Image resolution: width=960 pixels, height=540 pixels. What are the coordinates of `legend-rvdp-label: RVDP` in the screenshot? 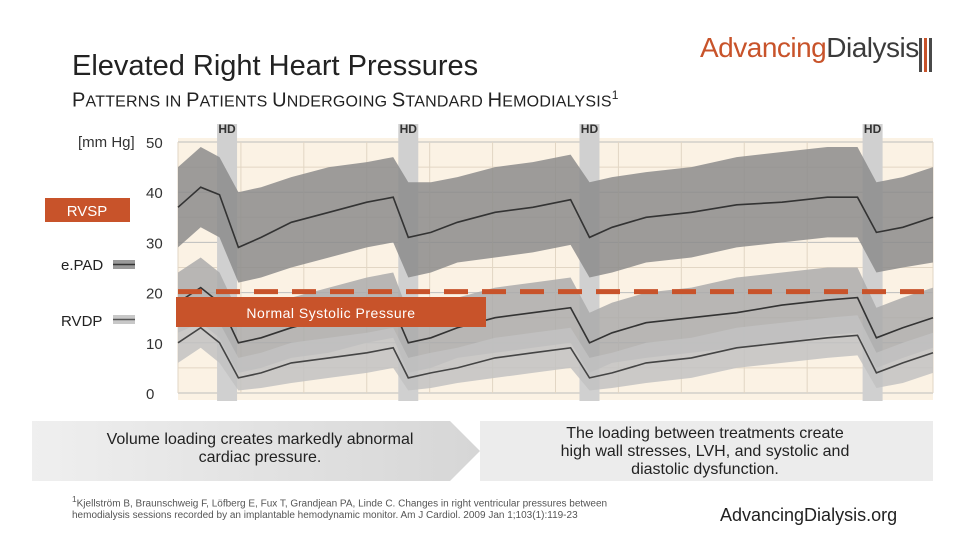 It's located at (81, 321).